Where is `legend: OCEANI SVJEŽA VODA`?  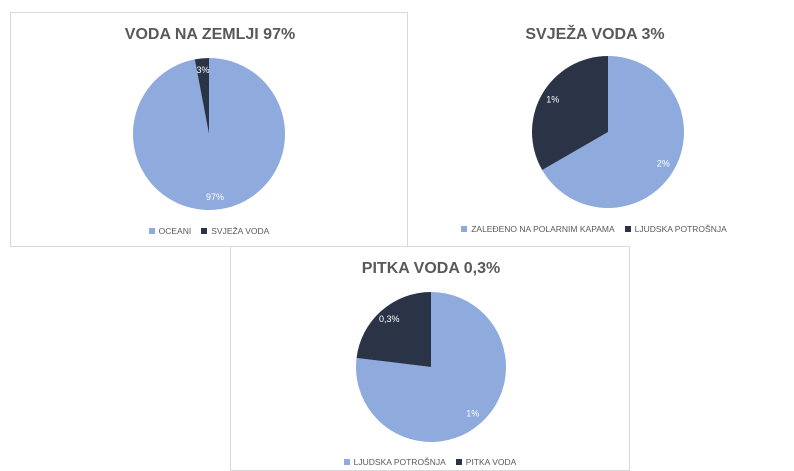
legend: OCEANI SVJEŽA VODA is located at coordinates (209, 231).